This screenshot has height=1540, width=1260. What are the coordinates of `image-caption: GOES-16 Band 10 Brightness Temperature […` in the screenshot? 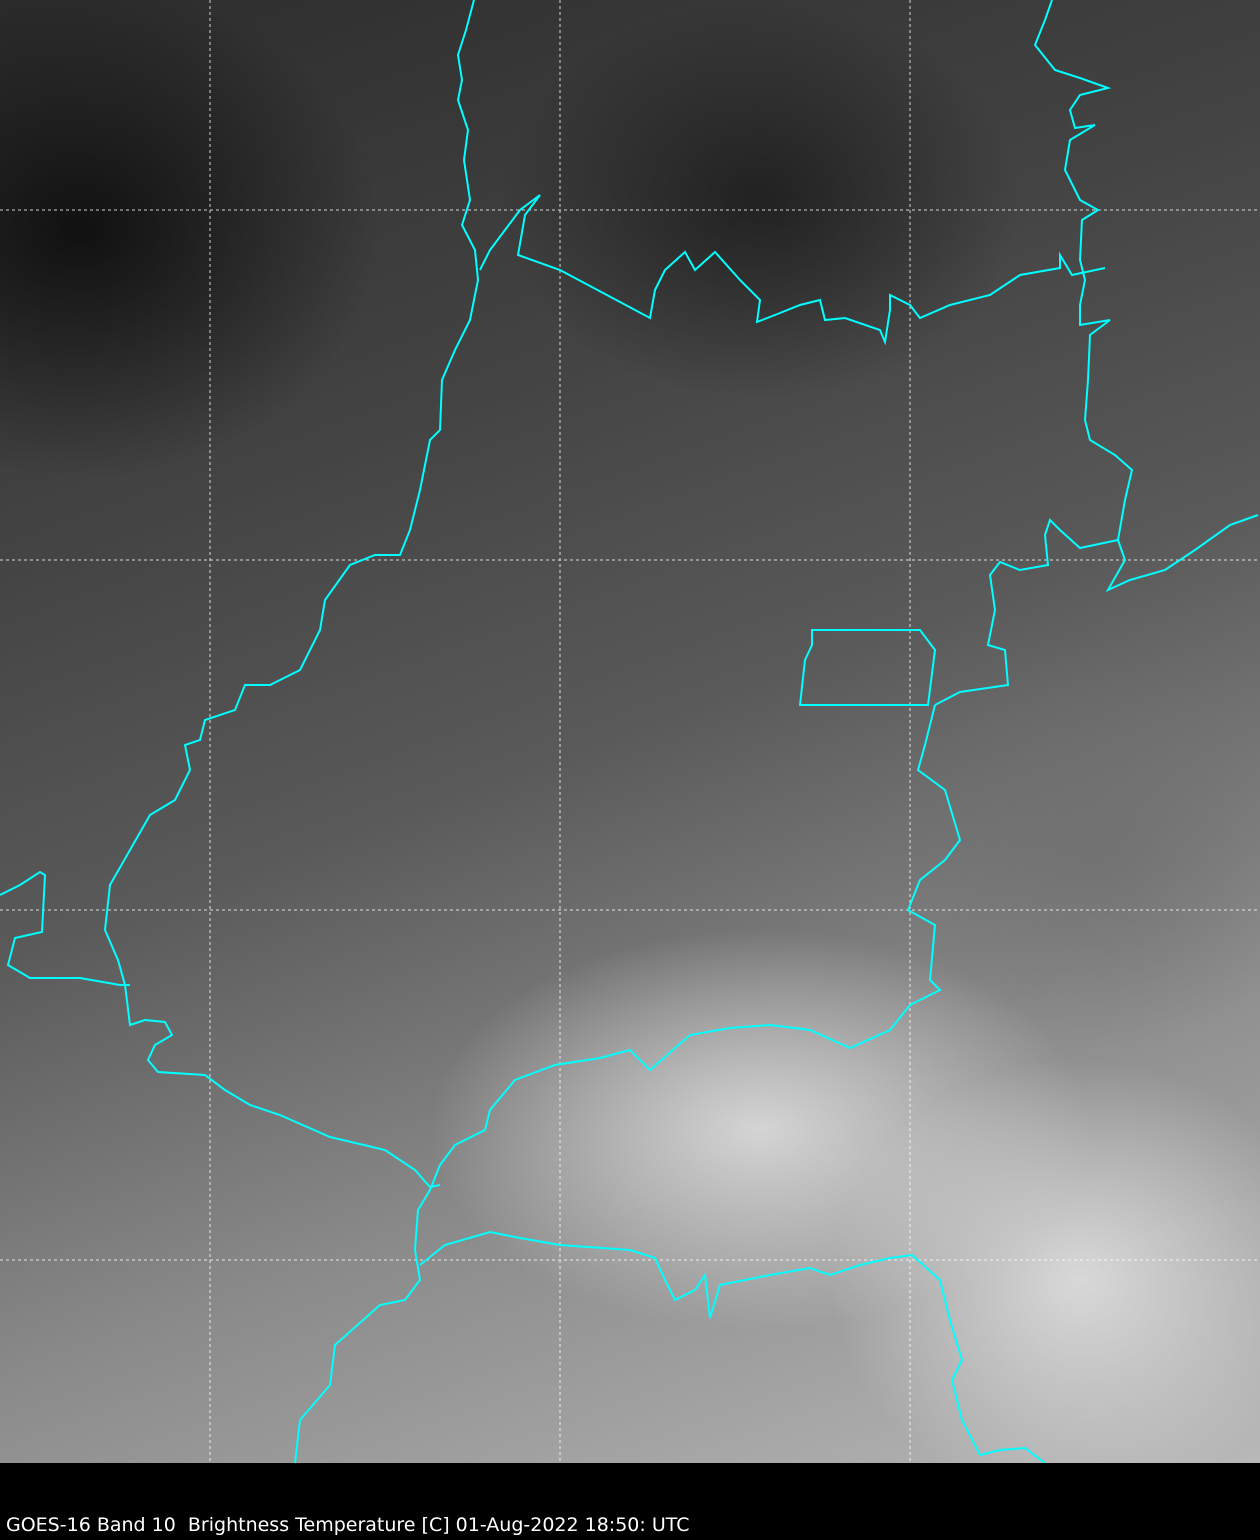 It's located at (348, 1525).